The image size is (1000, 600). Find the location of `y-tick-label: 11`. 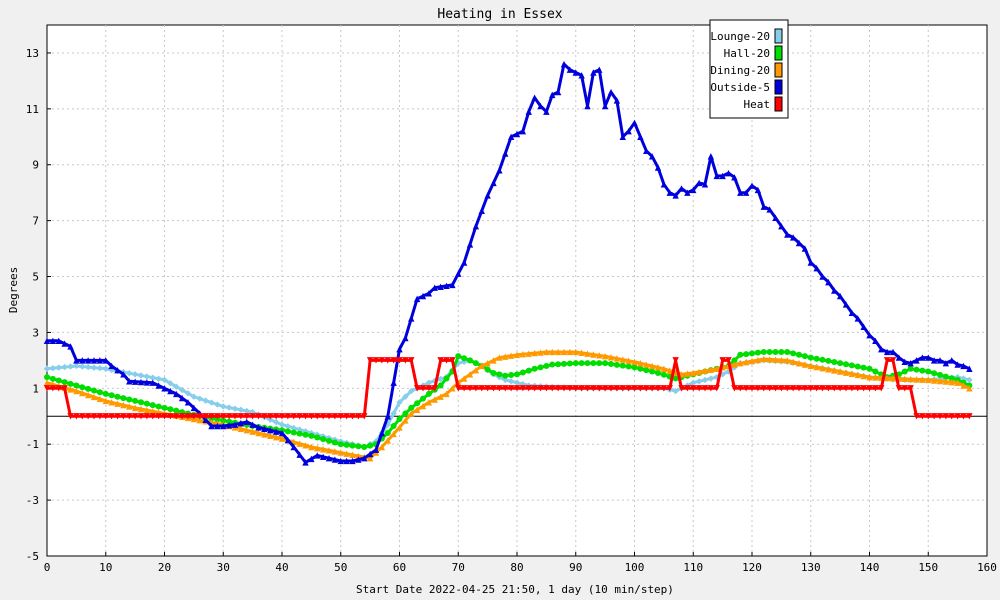

y-tick-label: 11 is located at coordinates (32, 109).